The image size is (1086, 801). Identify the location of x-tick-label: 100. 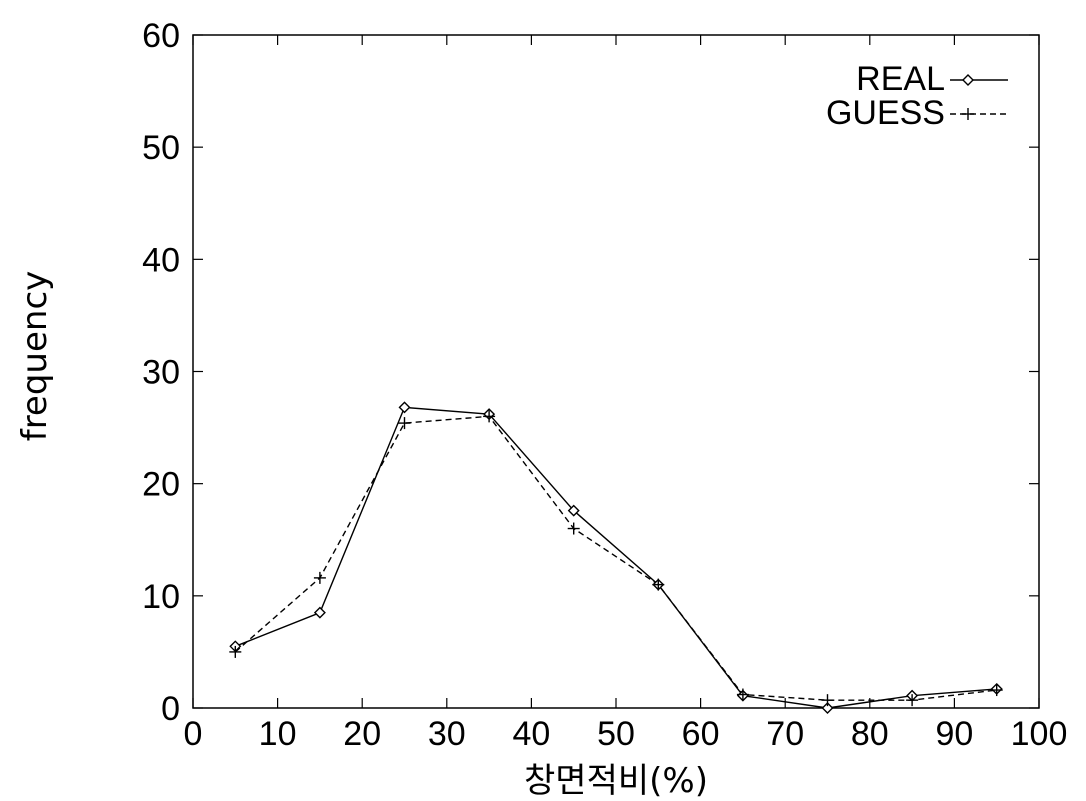
(1039, 734).